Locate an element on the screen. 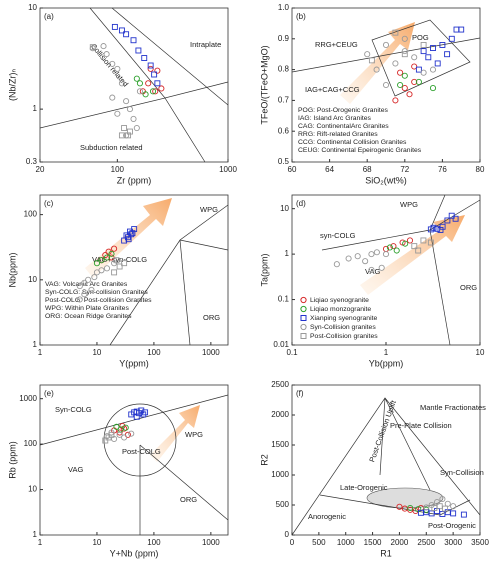 Image resolution: width=500 pixels, height=567 pixels. y-axis-label: TFeO/(TFeO+MgO) is located at coordinates (264, 84).